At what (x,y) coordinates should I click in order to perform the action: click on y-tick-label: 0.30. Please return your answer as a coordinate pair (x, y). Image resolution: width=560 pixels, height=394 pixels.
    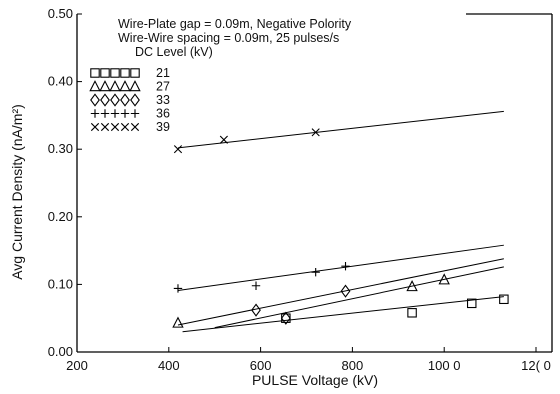
    Looking at the image, I should click on (60, 148).